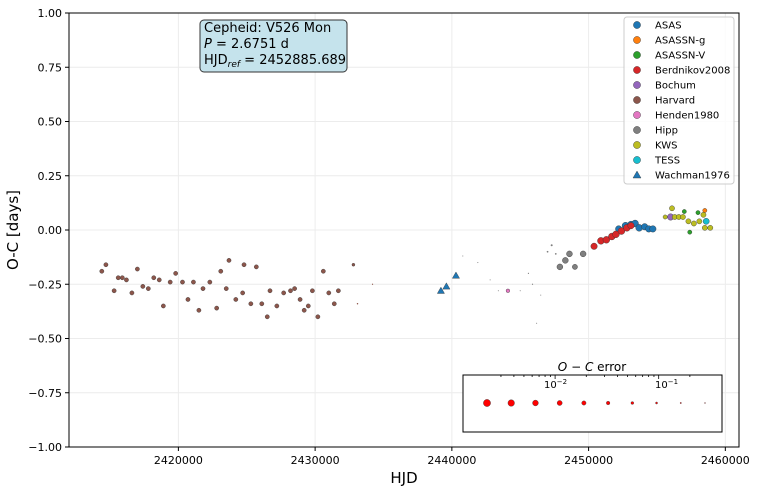 Image resolution: width=759 pixels, height=493 pixels. Describe the element at coordinates (675, 101) in the screenshot. I see `legend-label-harvard: Harvard` at that location.